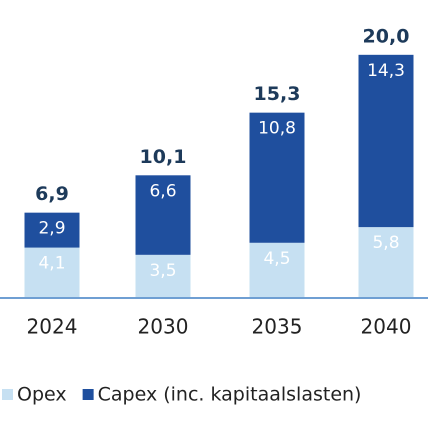  Describe the element at coordinates (277, 94) in the screenshot. I see `total-label: 15,3` at that location.